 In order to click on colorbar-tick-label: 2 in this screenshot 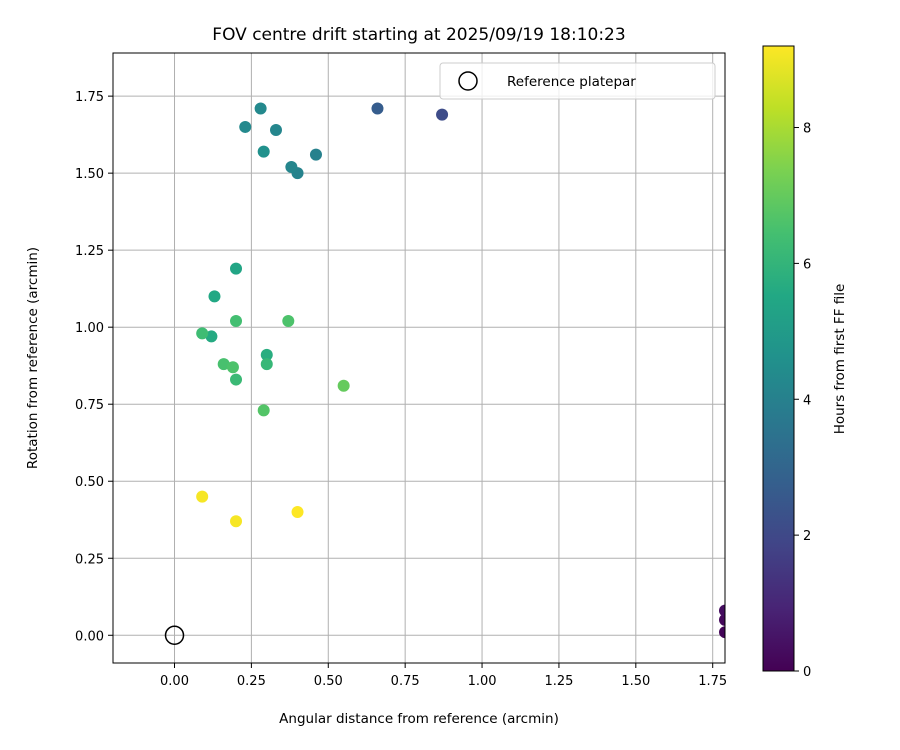, I will do `click(807, 536)`.